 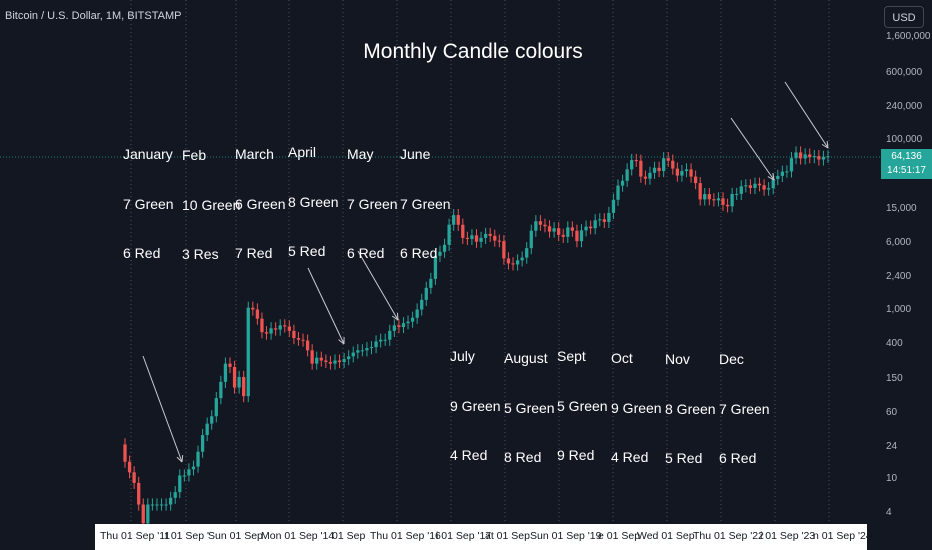 What do you see at coordinates (892, 478) in the screenshot?
I see `y-tick-label: 10` at bounding box center [892, 478].